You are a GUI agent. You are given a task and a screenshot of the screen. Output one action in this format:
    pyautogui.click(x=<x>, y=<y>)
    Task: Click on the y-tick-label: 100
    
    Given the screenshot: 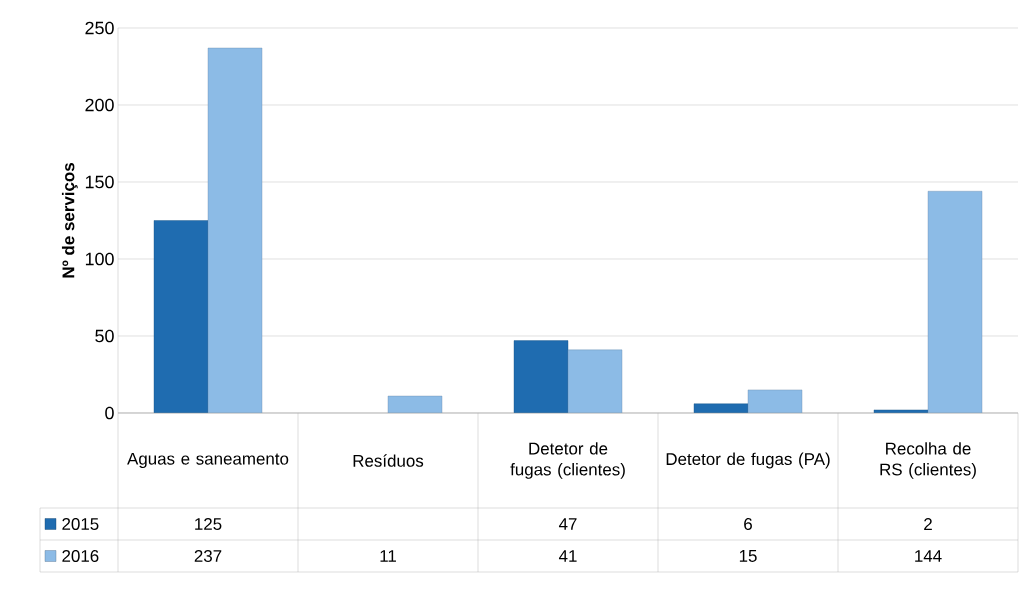 What is the action you would take?
    pyautogui.click(x=99, y=259)
    